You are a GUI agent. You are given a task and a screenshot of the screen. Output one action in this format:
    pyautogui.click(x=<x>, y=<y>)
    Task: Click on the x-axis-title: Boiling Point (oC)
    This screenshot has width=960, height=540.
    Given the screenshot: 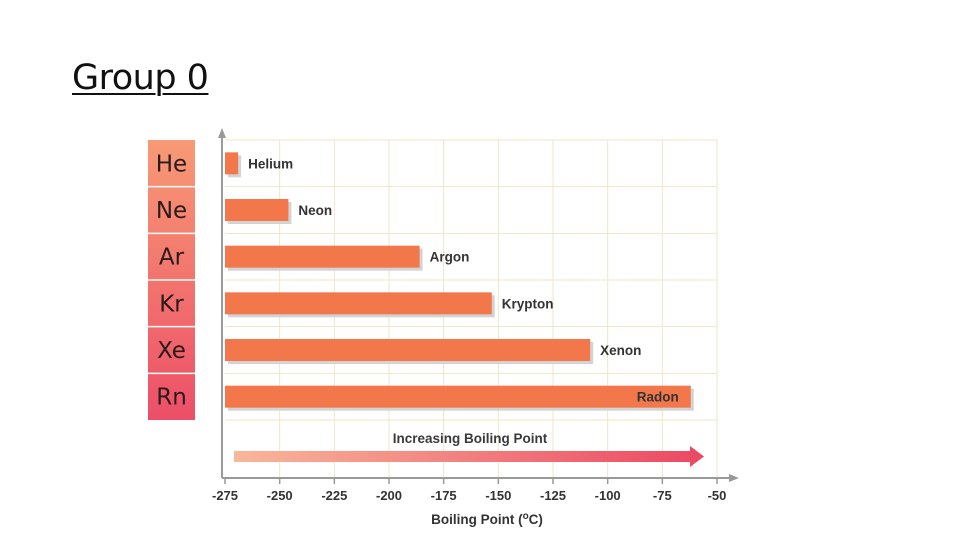 What is the action you would take?
    pyautogui.click(x=487, y=519)
    